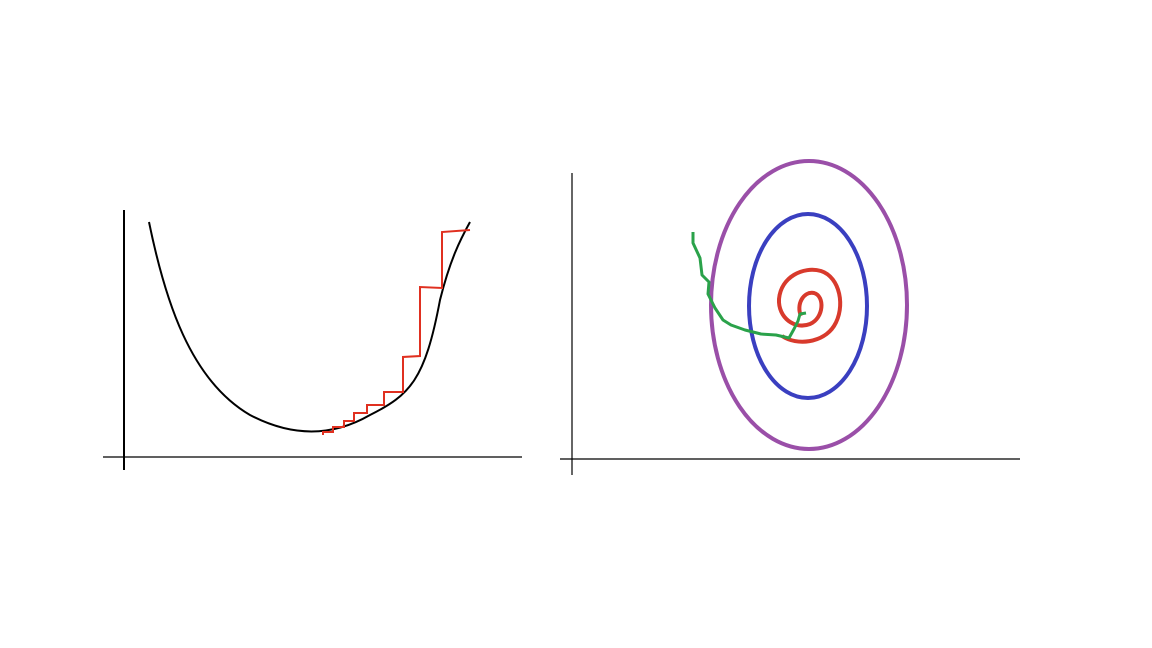 Image resolution: width=1152 pixels, height=648 pixels. I want to click on gd-path, so click(749, 286).